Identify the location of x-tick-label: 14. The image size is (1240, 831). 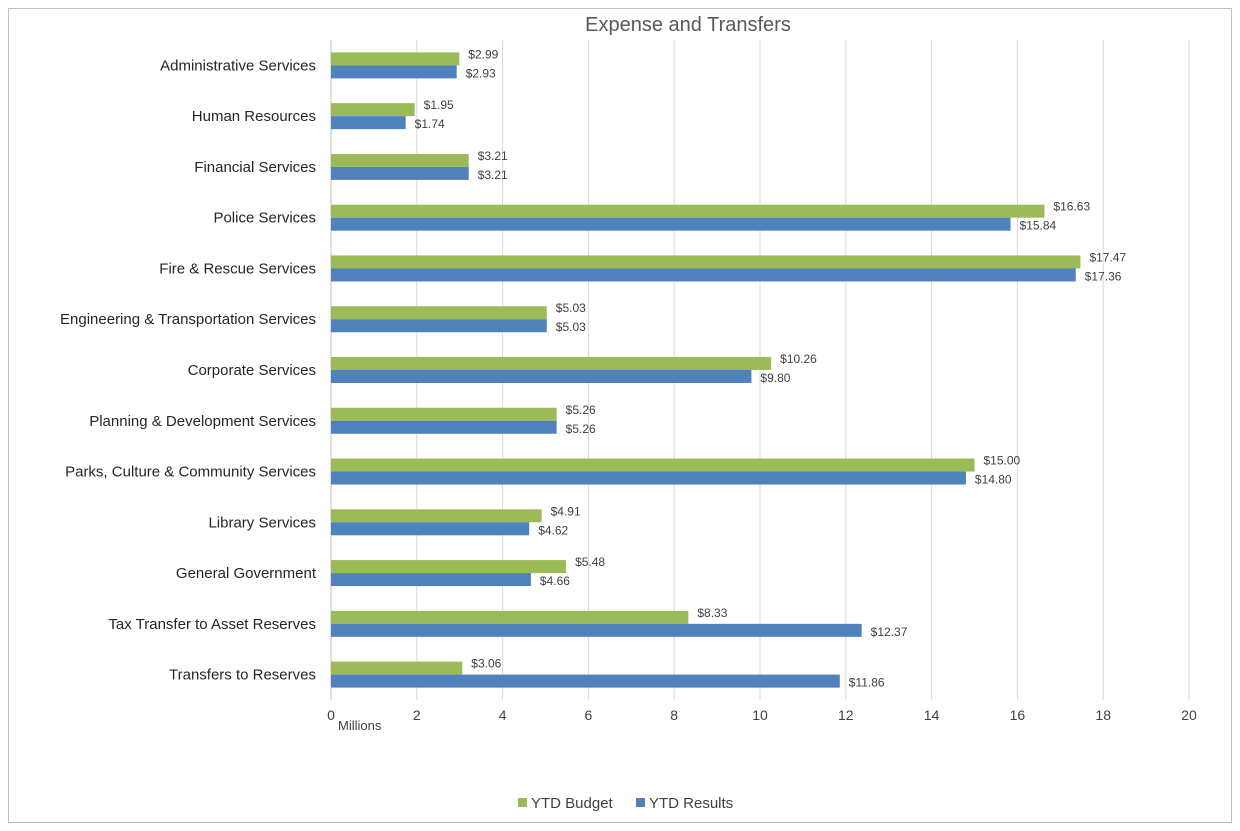
(932, 715).